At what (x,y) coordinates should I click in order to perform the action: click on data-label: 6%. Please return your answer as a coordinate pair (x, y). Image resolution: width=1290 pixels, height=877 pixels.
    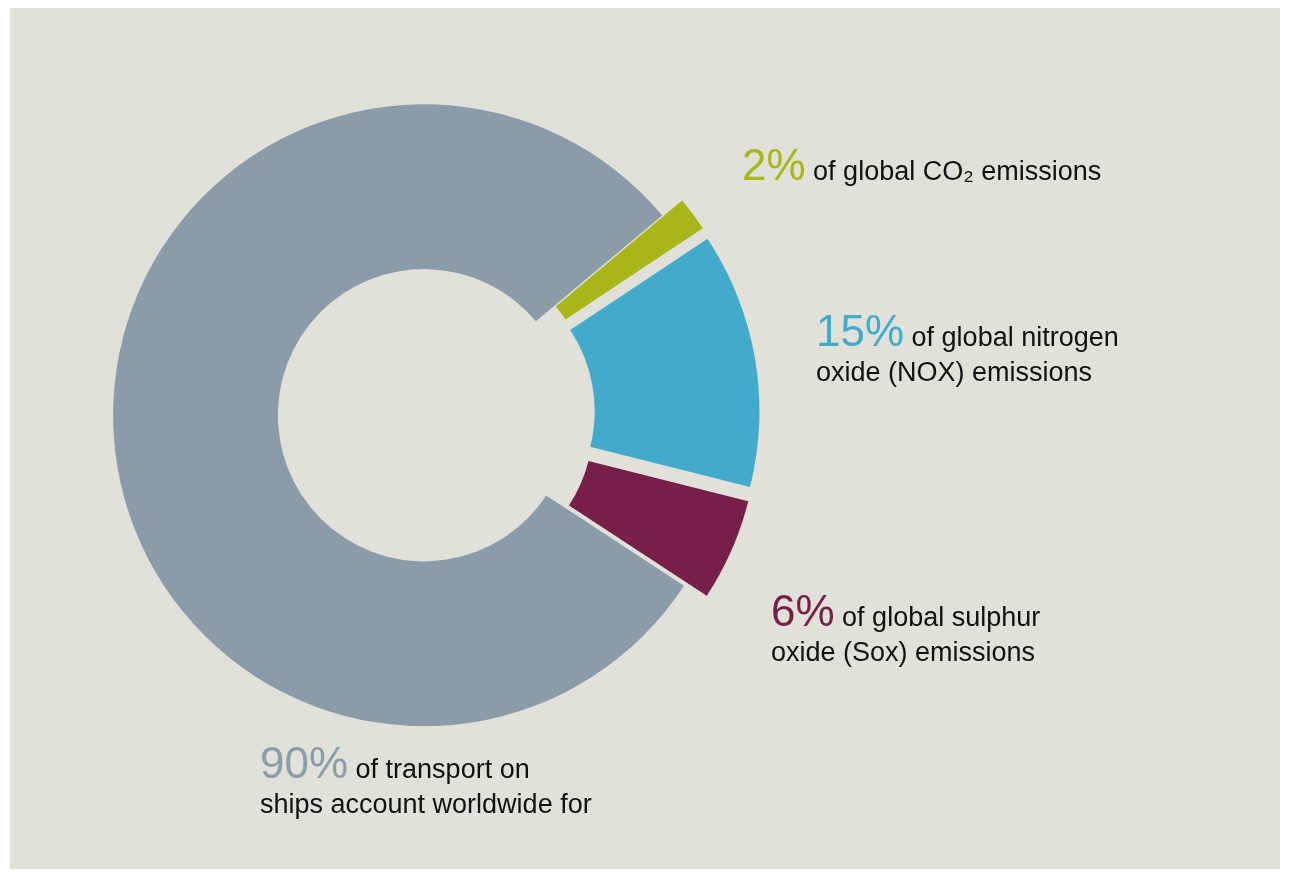
    Looking at the image, I should click on (803, 610).